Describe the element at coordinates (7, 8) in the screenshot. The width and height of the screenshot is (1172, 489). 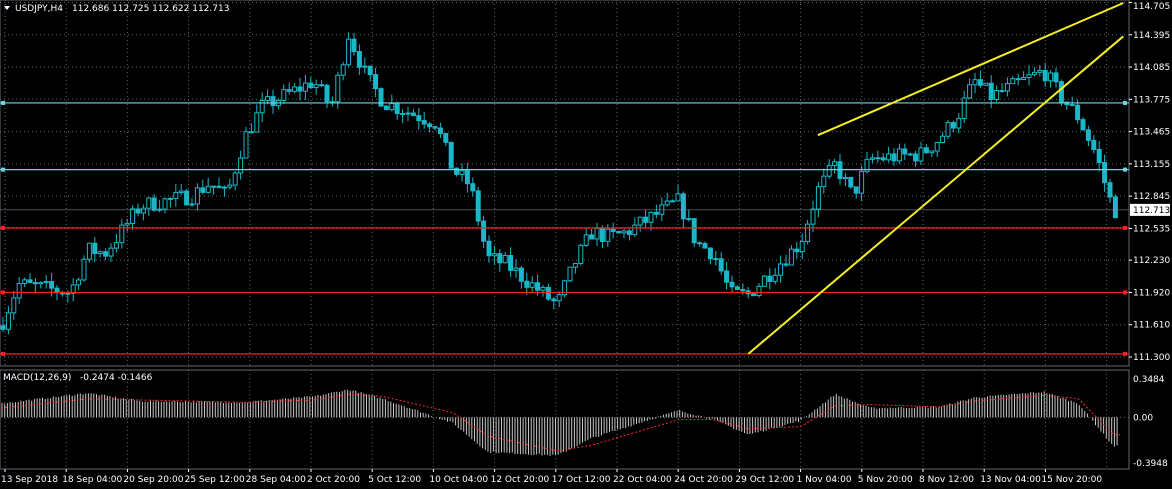
I see `symbol-dropdown-icon` at that location.